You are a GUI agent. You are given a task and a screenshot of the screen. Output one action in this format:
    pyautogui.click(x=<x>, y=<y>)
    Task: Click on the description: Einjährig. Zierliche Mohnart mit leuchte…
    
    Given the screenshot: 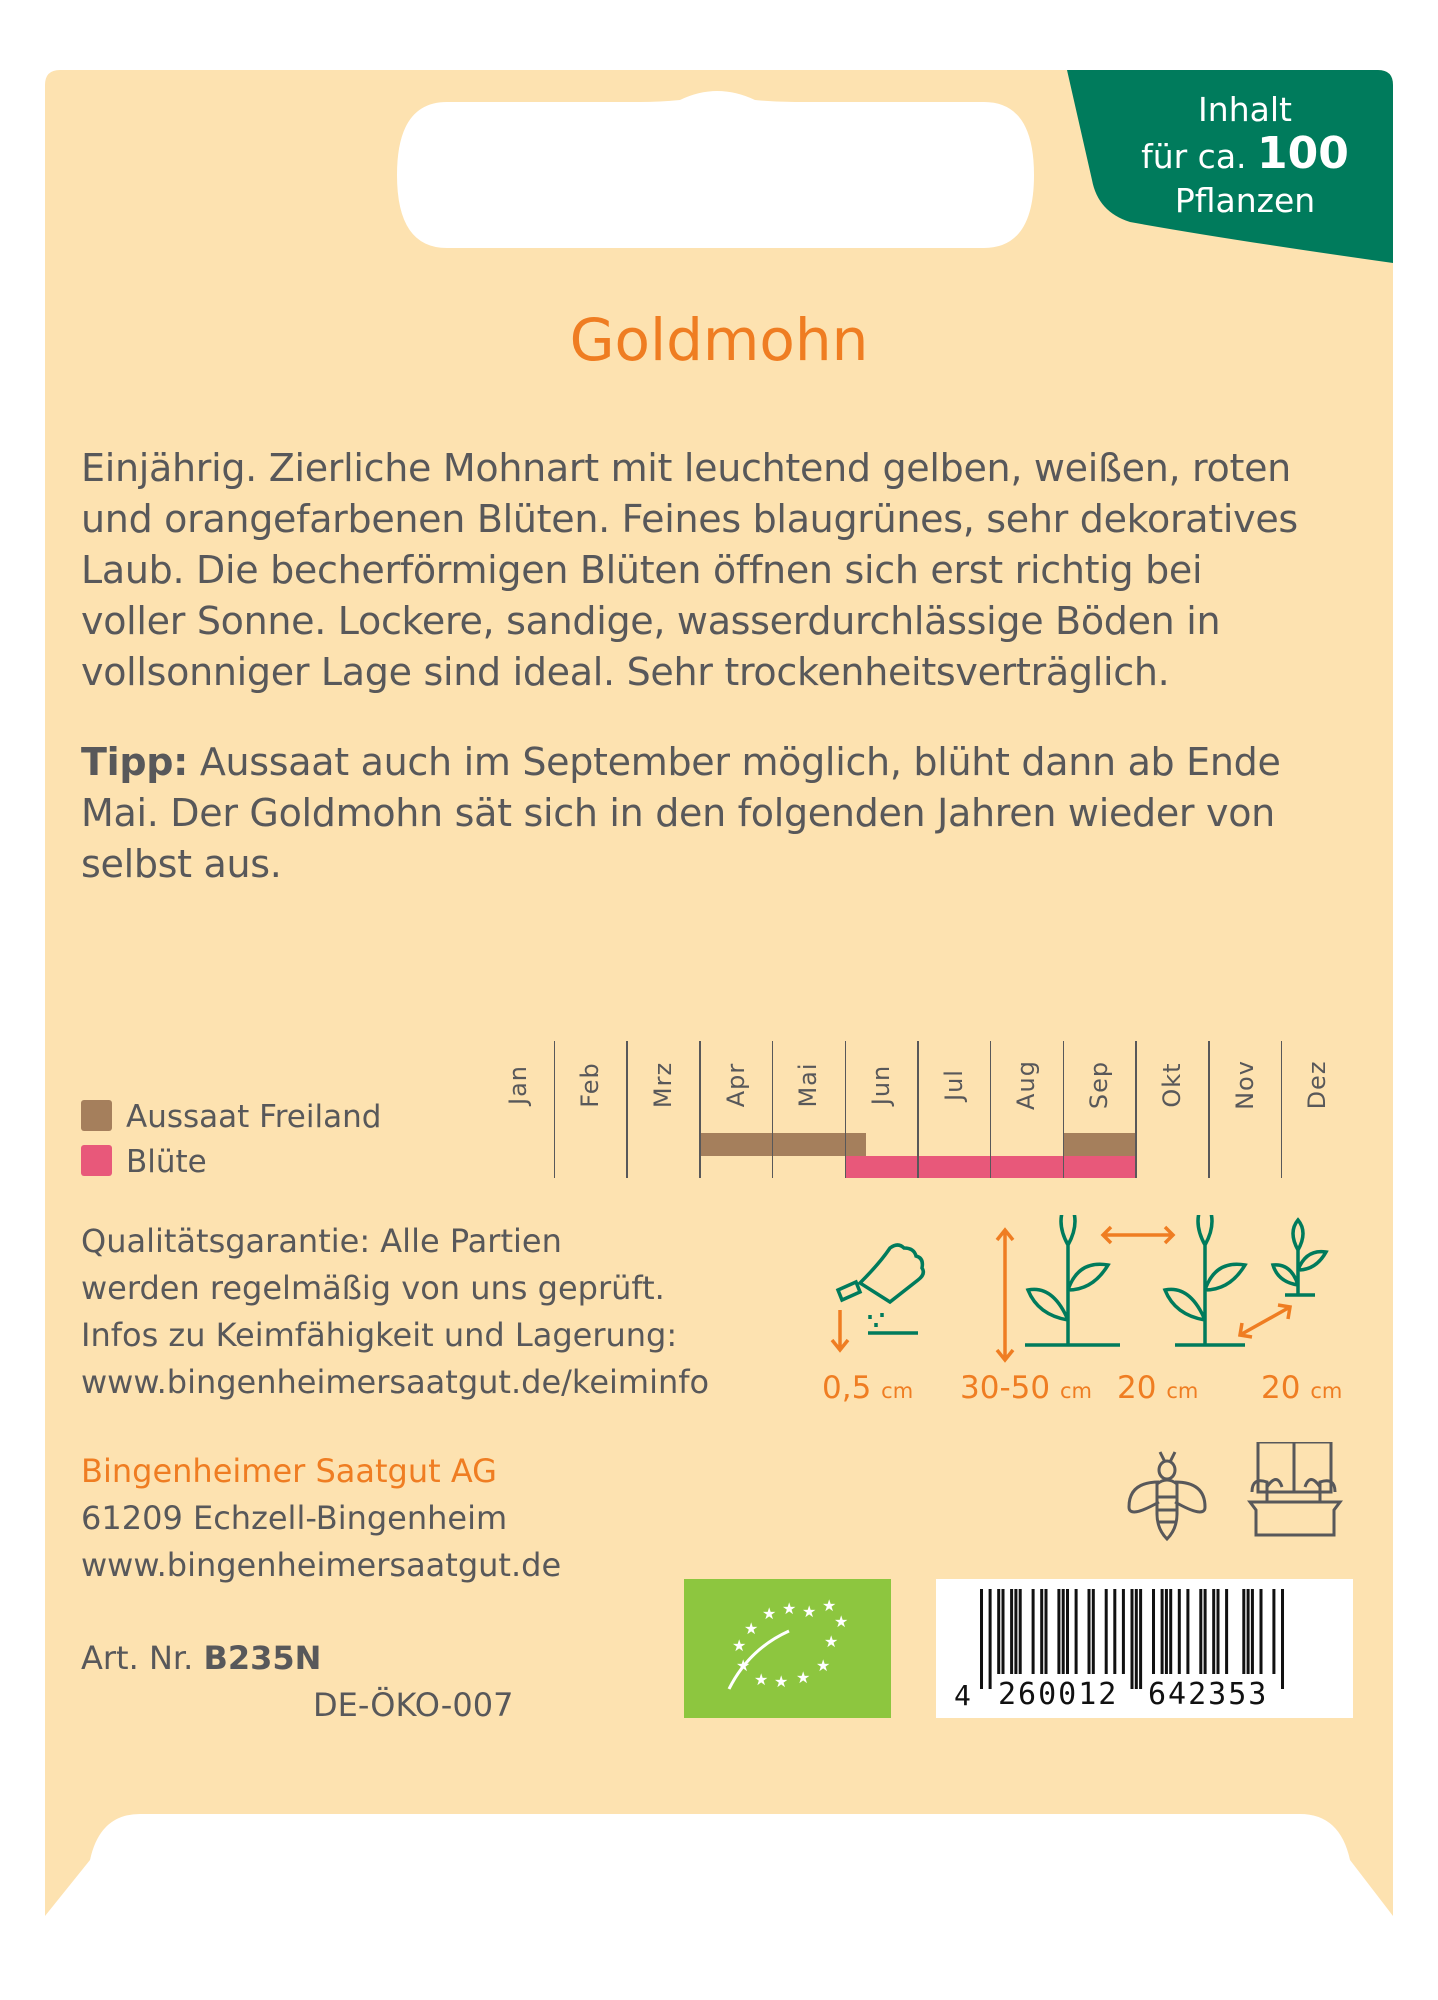 What is the action you would take?
    pyautogui.click(x=689, y=570)
    